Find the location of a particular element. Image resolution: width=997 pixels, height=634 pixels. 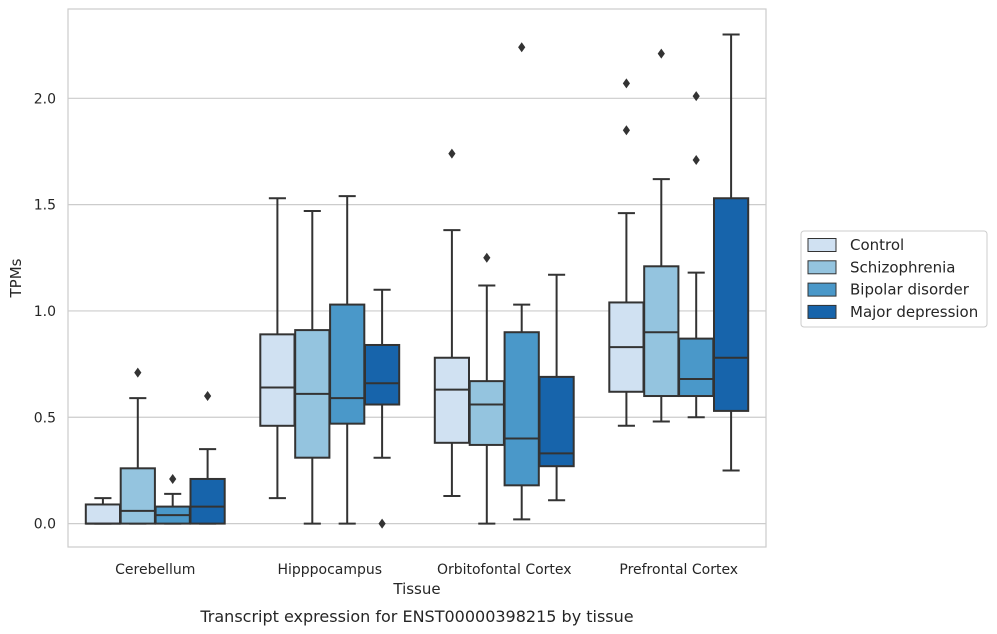

y-tick-labels: 0.0 0.5 1.0 1.5 2.0 is located at coordinates (45, 311).